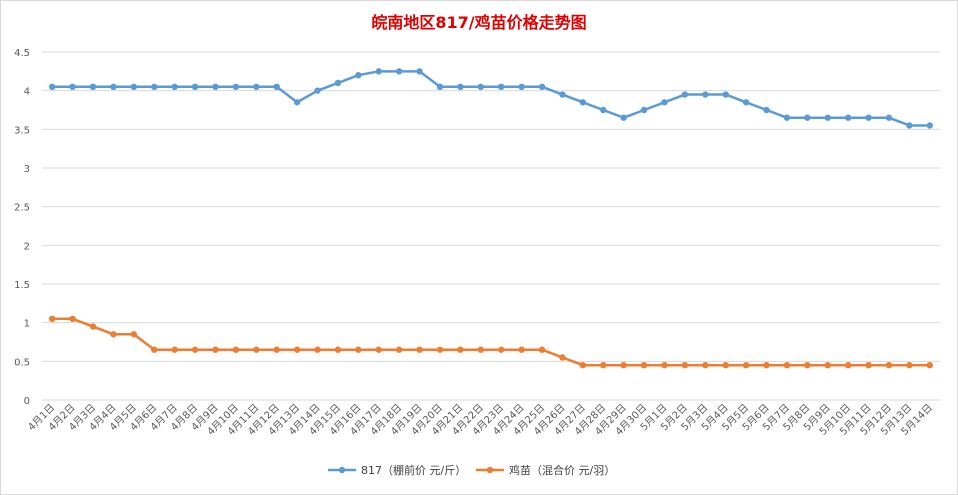  What do you see at coordinates (342, 470) in the screenshot?
I see `legend-marker` at bounding box center [342, 470].